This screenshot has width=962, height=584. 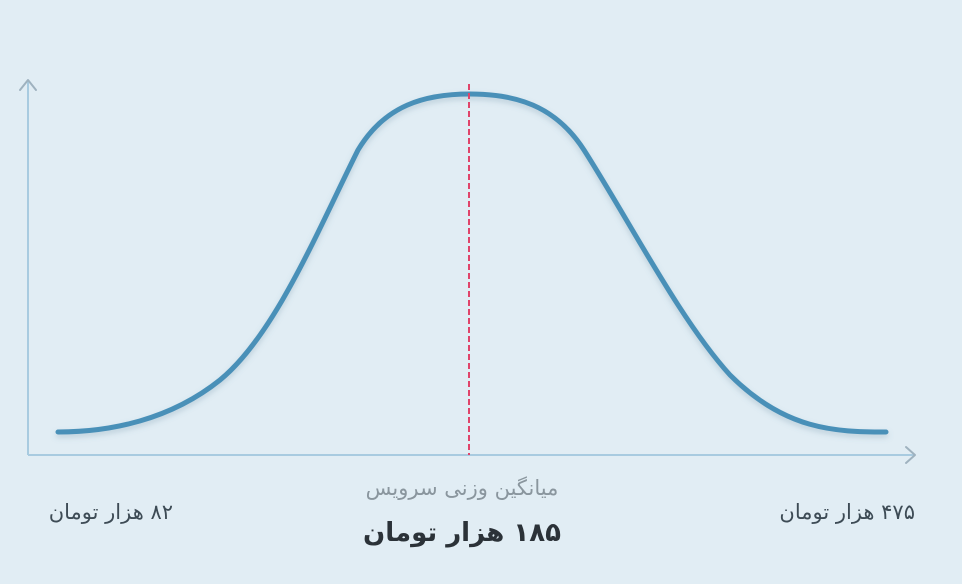 What do you see at coordinates (28, 85) in the screenshot?
I see `y-axis-arrow-icon` at bounding box center [28, 85].